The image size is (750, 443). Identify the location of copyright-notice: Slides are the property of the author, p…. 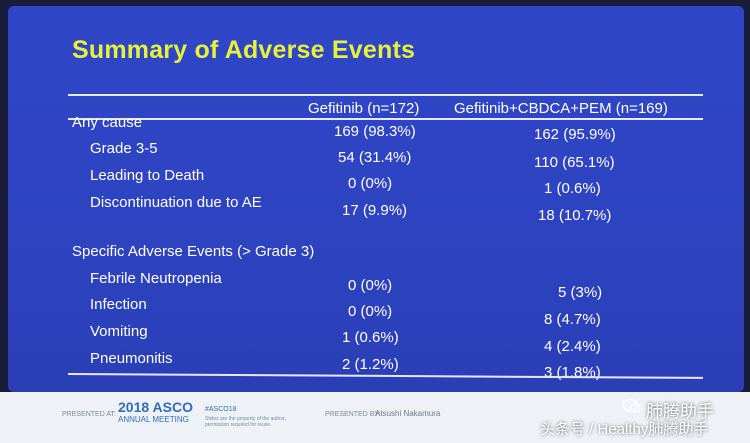
(245, 422).